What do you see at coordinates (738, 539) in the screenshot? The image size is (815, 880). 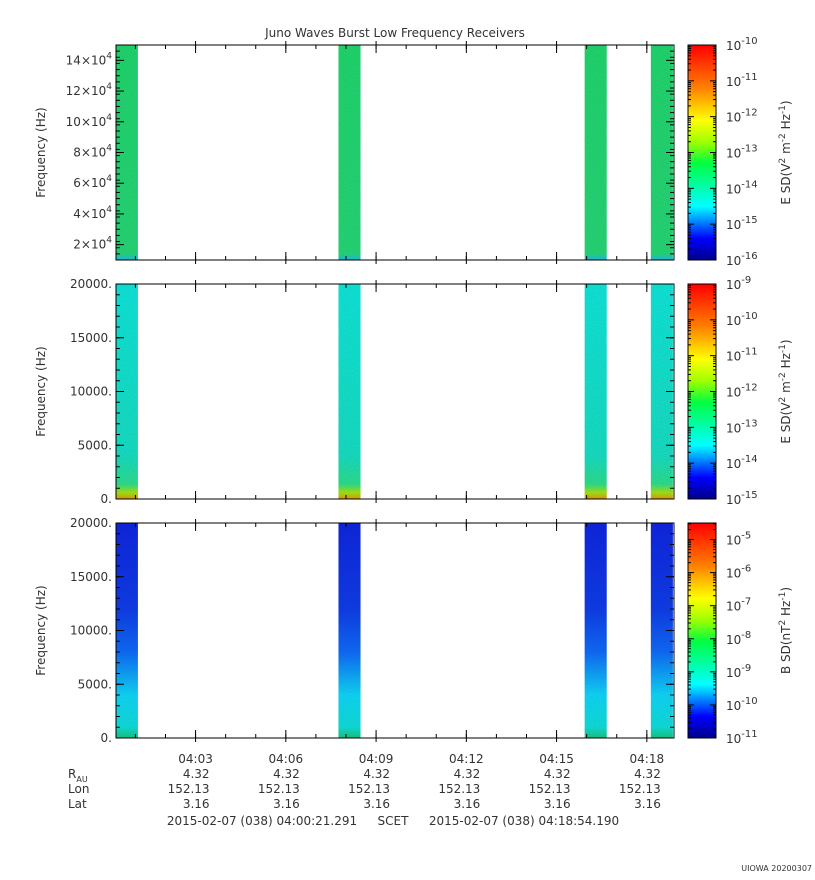 I see `colorbar-tick-label: 10⁻⁵` at bounding box center [738, 539].